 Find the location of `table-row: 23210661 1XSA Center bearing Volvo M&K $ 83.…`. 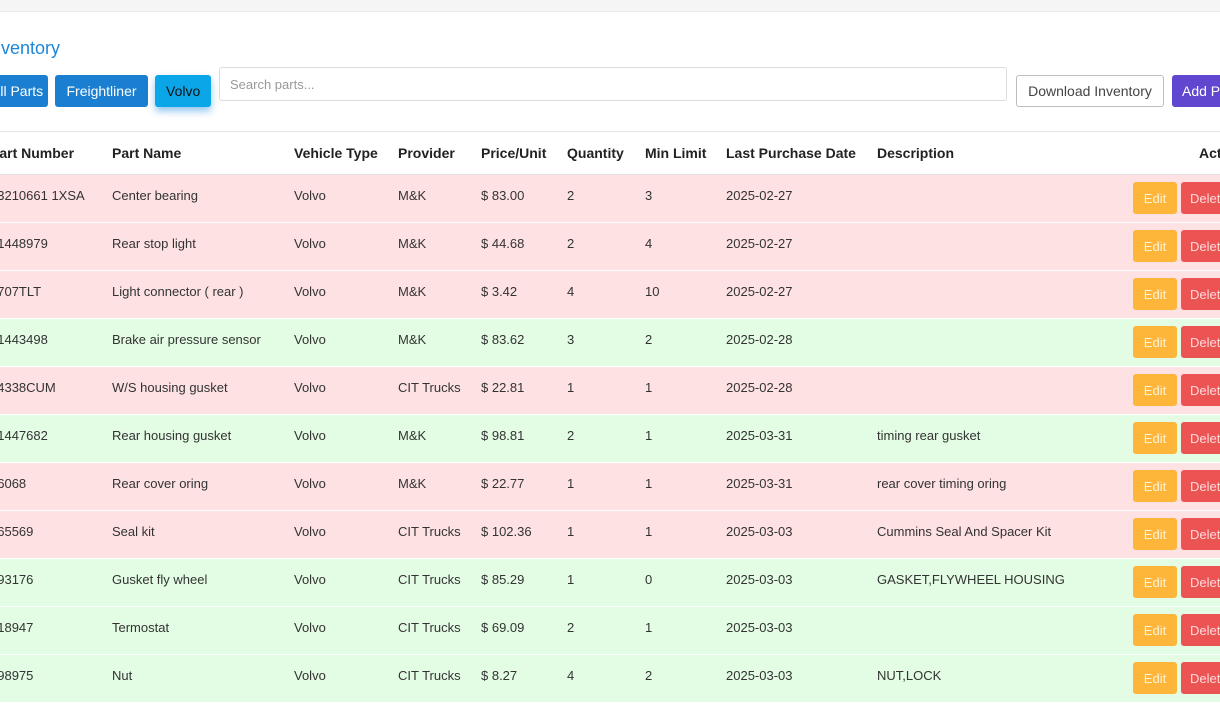

table-row: 23210661 1XSA Center bearing Volvo M&K $ 83.… is located at coordinates (610, 199).